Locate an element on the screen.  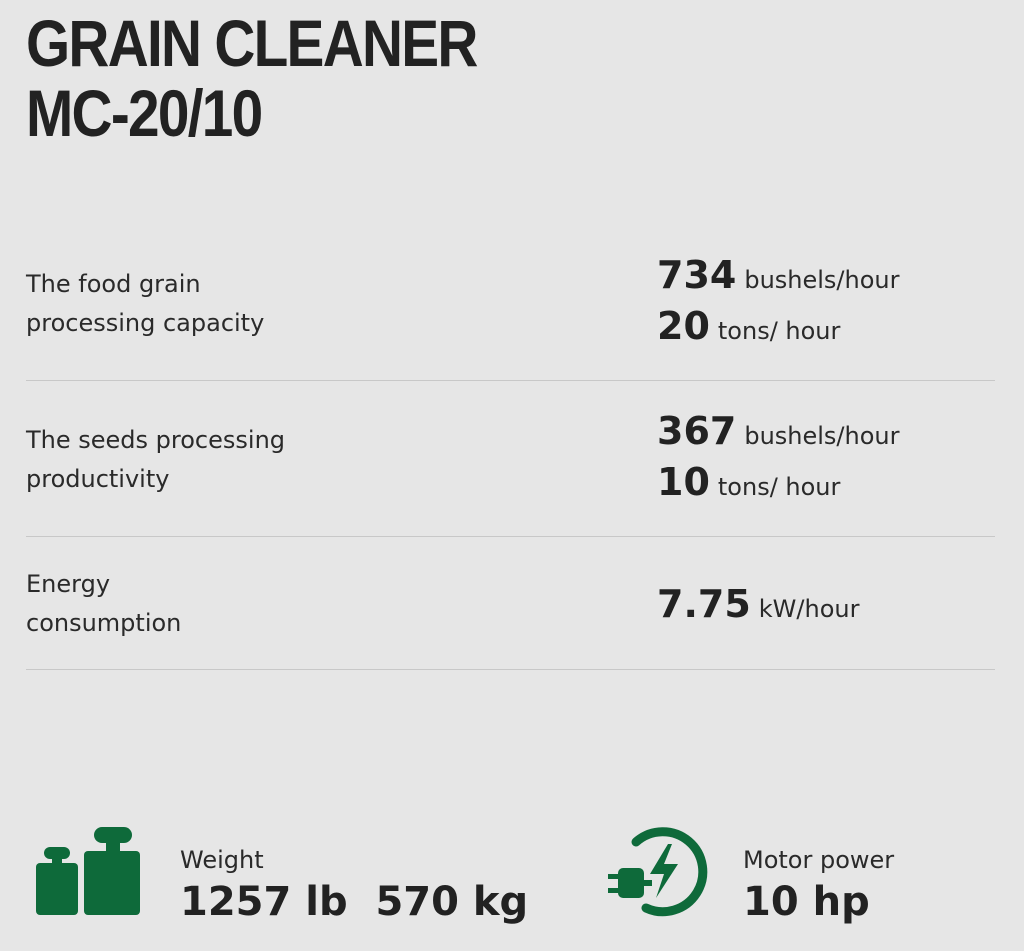
spec-number: 367 is located at coordinates (697, 431).